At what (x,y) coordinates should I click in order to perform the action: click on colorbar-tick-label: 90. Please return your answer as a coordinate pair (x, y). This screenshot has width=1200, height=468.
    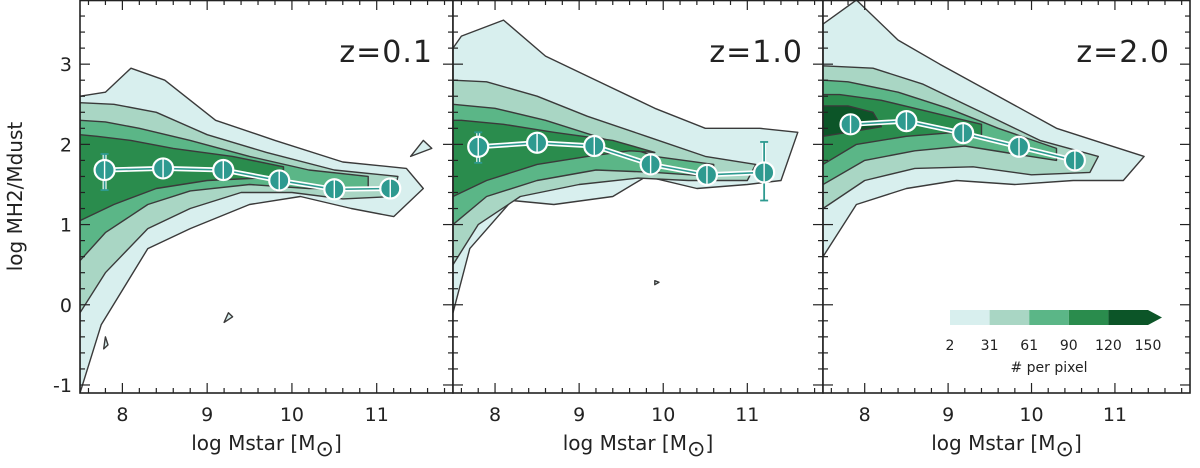
    Looking at the image, I should click on (1069, 346).